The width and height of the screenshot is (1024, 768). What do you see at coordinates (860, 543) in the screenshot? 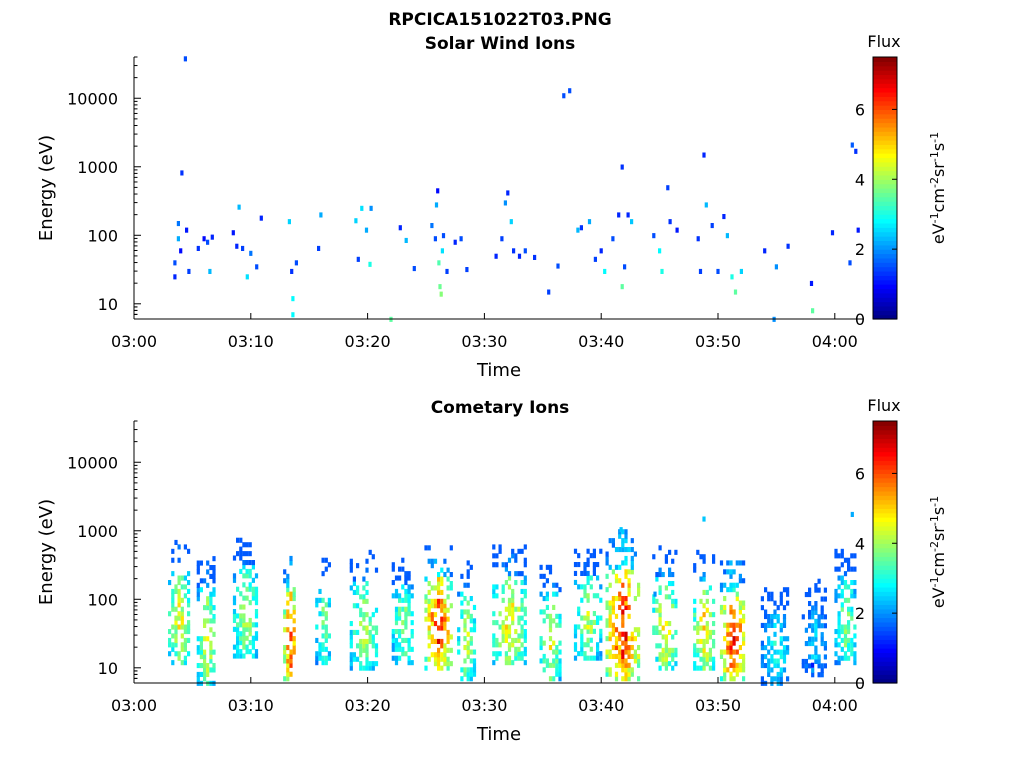
I see `colorbar-tick-label: 4` at bounding box center [860, 543].